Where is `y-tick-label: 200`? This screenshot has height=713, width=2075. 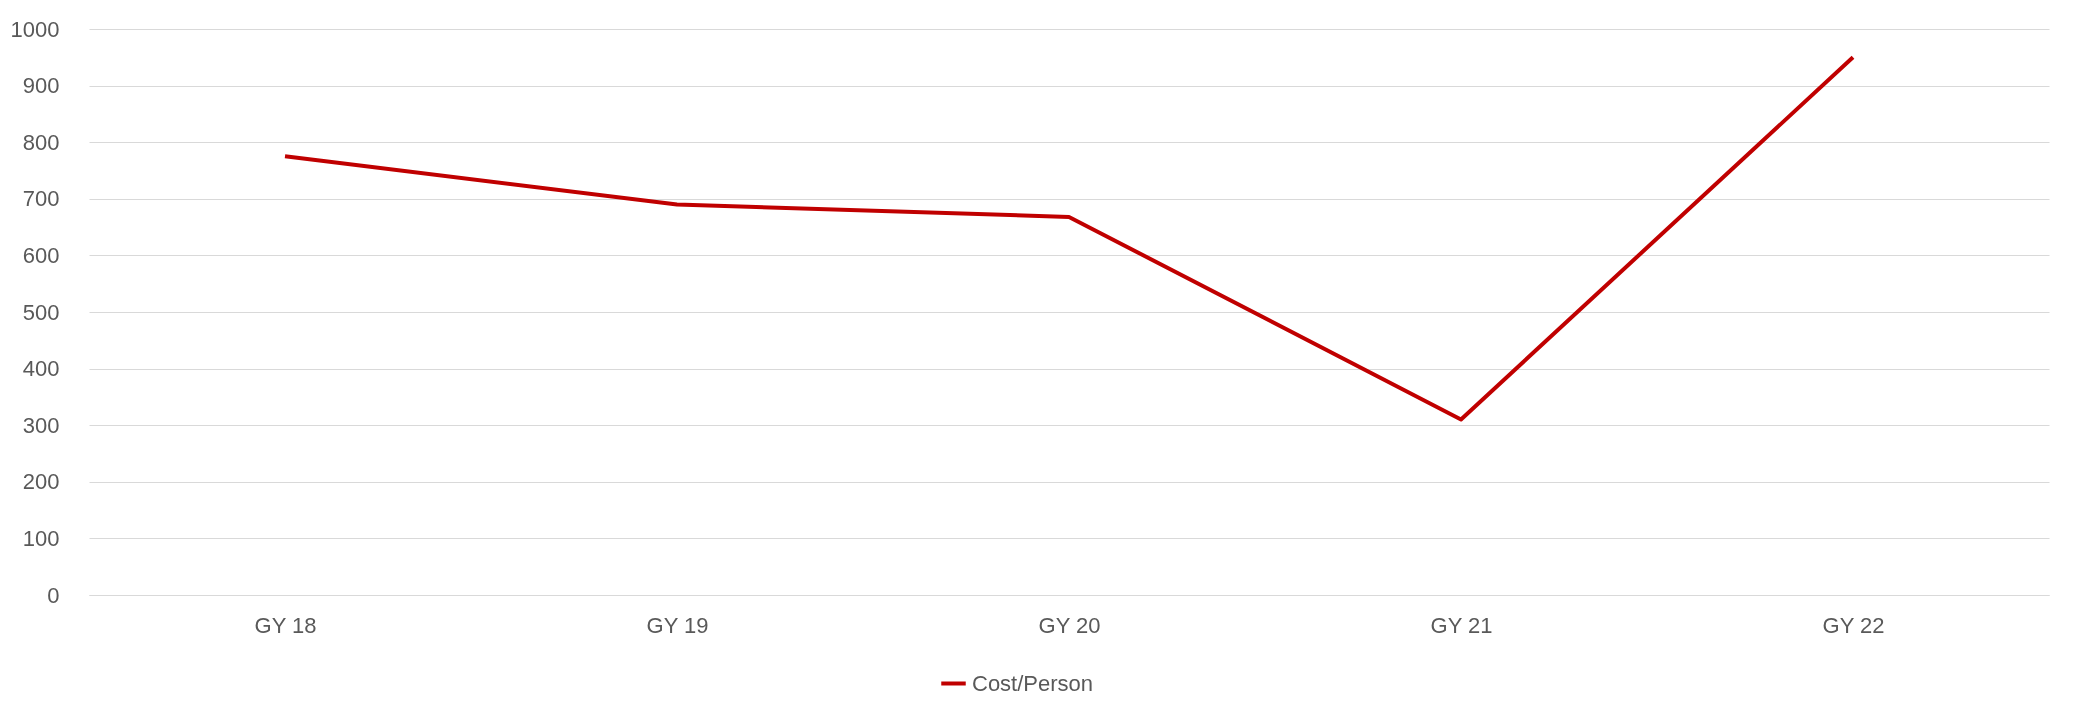 y-tick-label: 200 is located at coordinates (41, 482).